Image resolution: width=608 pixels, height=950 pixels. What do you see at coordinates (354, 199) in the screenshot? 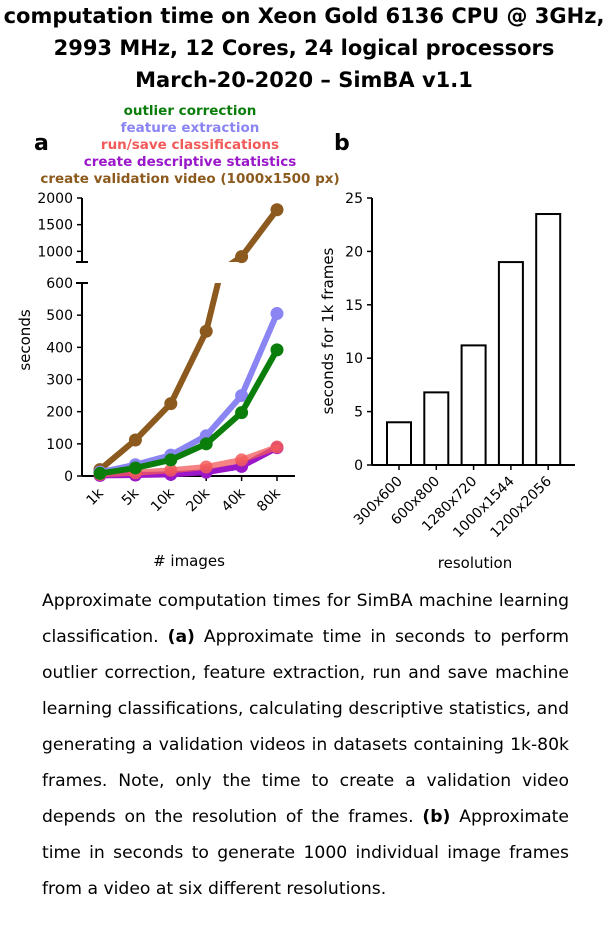
I see `y-tick-label: 25` at bounding box center [354, 199].